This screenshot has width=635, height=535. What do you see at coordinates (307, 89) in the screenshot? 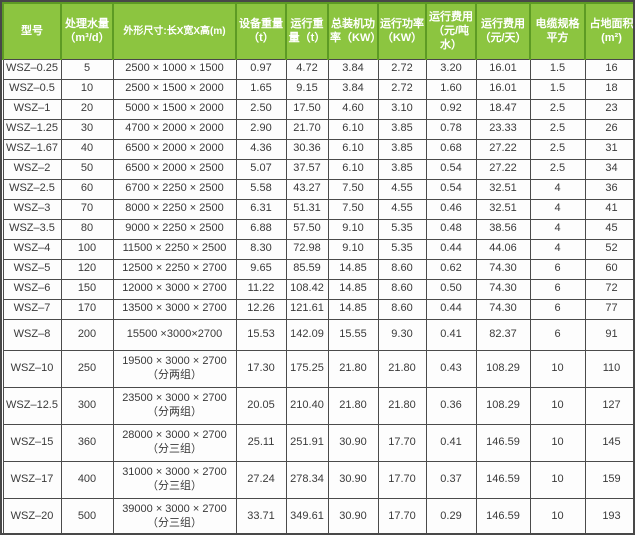
I see `running-weight-cell: 9.15` at bounding box center [307, 89].